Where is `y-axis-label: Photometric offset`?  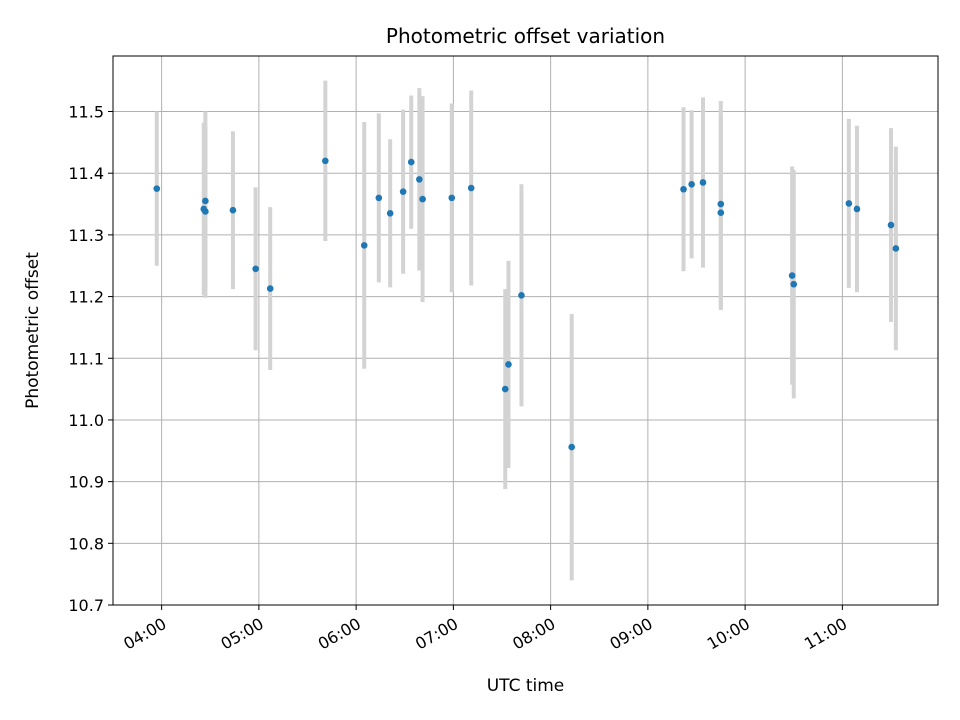 y-axis-label: Photometric offset is located at coordinates (33, 330).